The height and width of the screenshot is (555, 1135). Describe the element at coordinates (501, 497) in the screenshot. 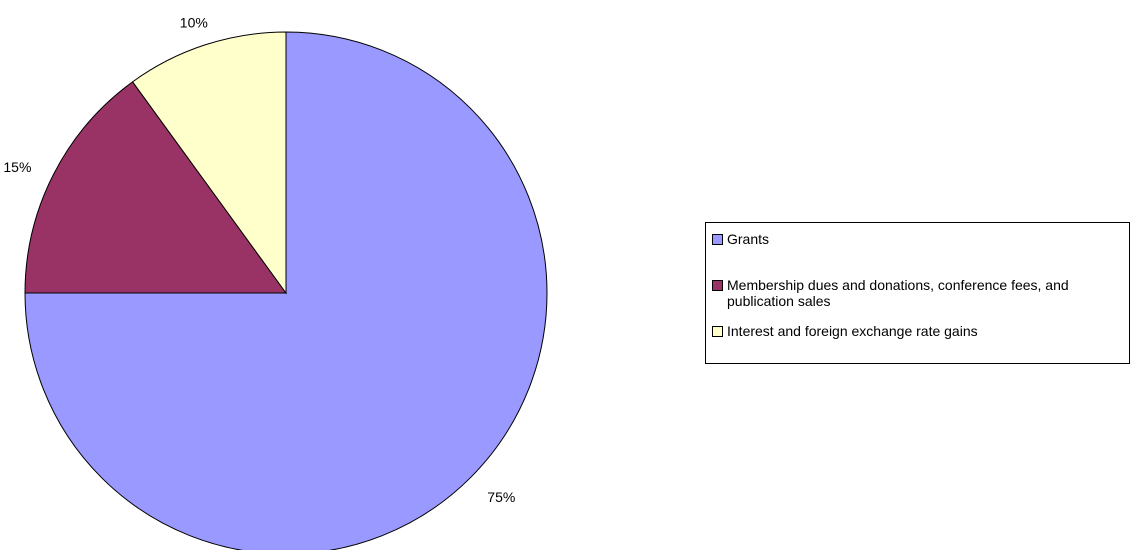

I see `data-label-grants: 75%` at that location.